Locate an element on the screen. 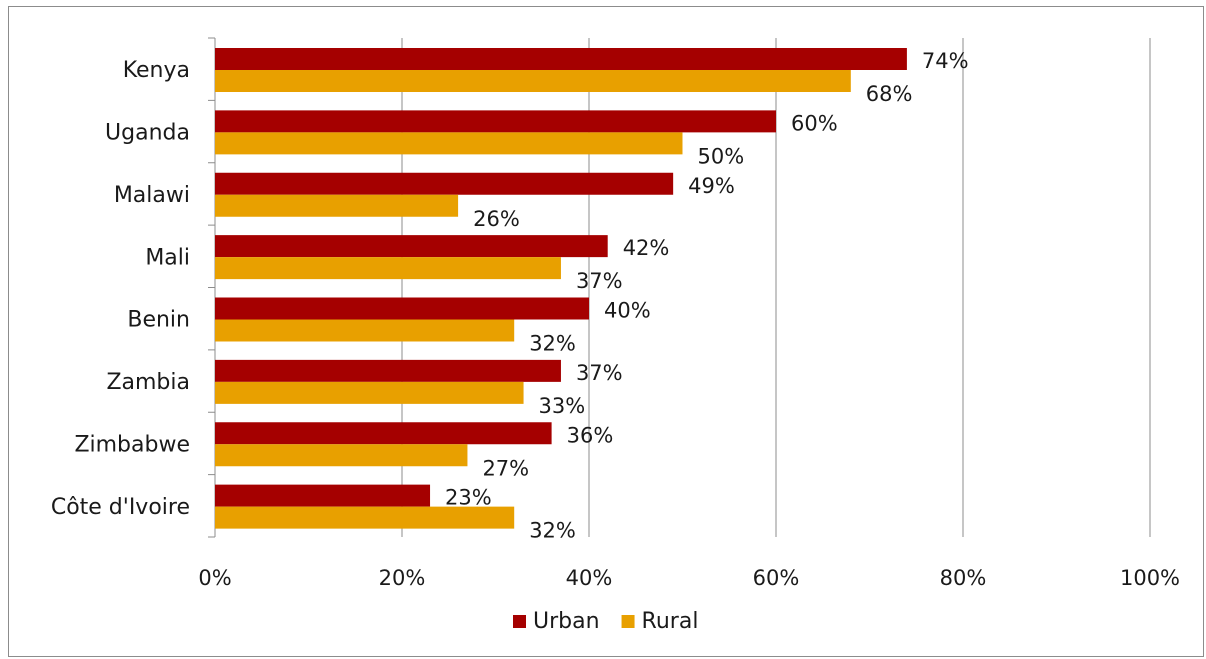  data-label: 74% is located at coordinates (945, 61).